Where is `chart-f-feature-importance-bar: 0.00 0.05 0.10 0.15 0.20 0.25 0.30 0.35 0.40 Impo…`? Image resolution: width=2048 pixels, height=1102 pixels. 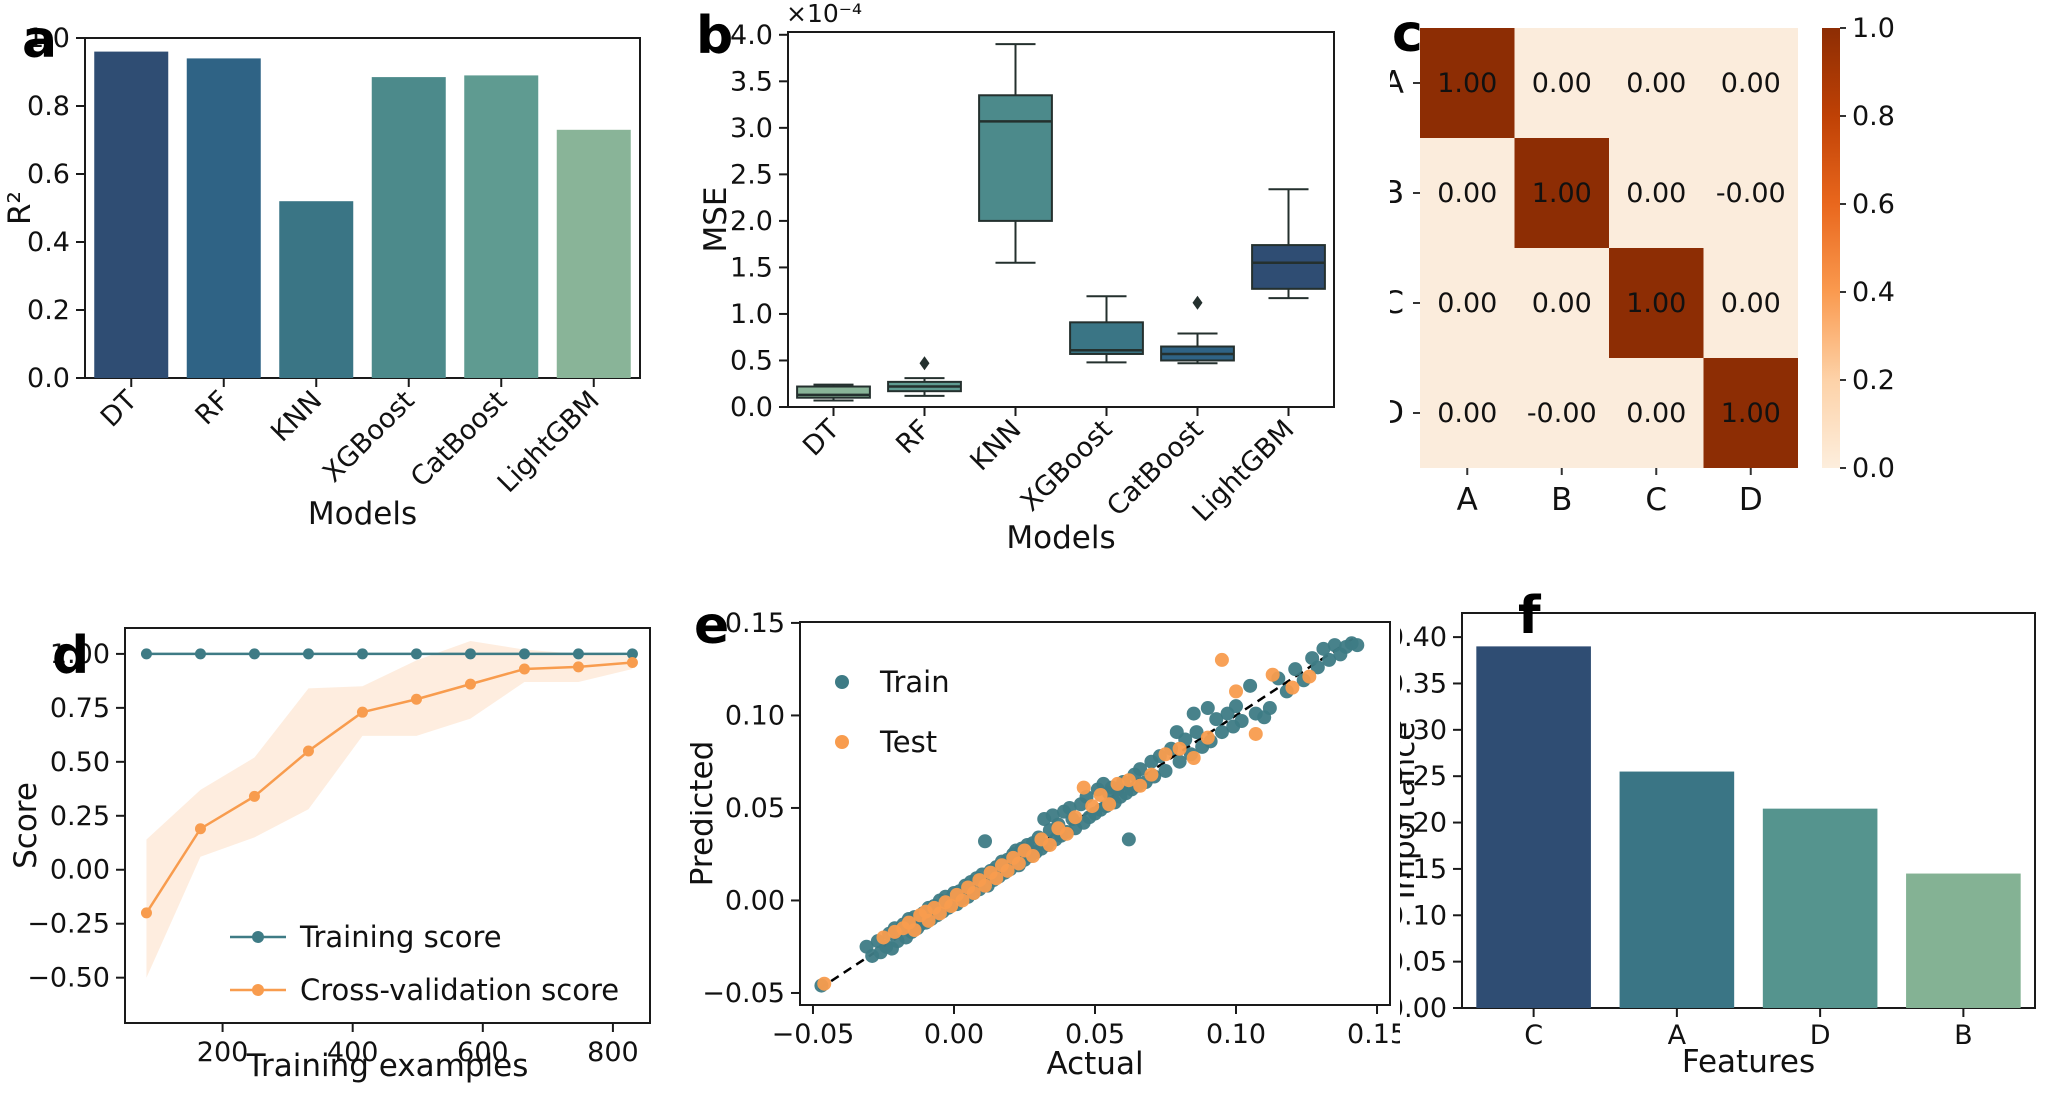 chart-f-feature-importance-bar: 0.00 0.05 0.10 0.15 0.20 0.25 0.30 0.35 0.40 Impo… is located at coordinates (1718, 846).